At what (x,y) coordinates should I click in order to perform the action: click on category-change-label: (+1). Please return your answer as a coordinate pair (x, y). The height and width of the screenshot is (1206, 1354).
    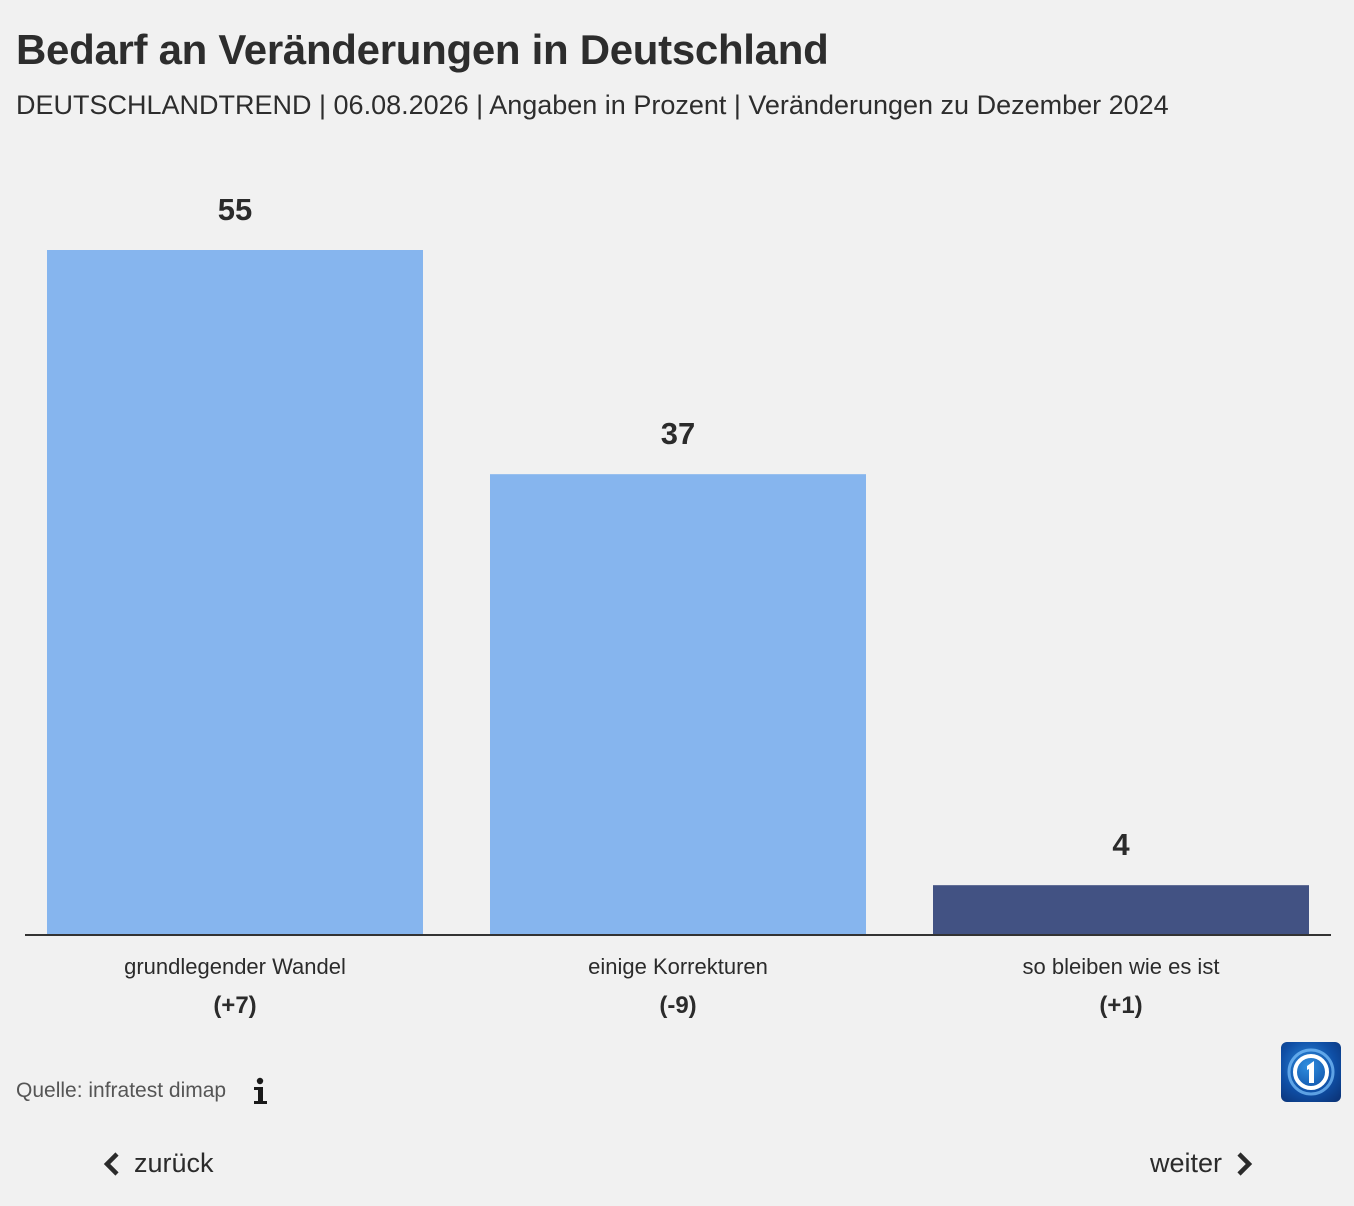
    Looking at the image, I should click on (1120, 1005).